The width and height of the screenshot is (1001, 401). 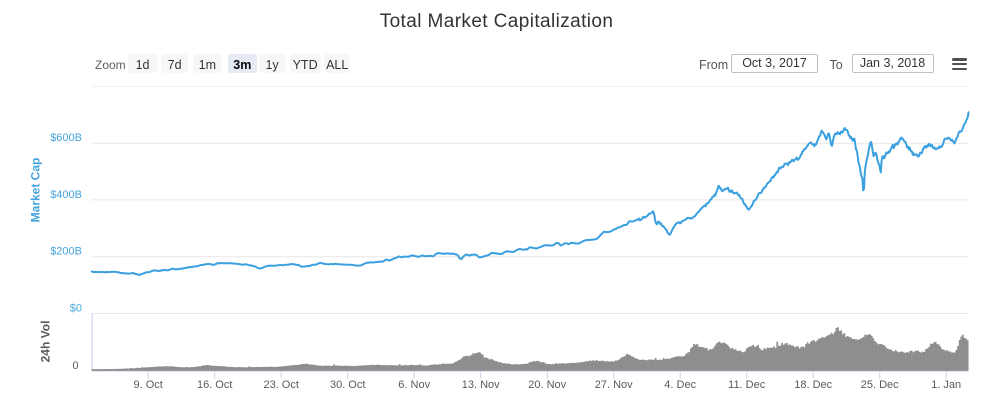 I want to click on svg-text: 24h Vol, so click(x=46, y=342).